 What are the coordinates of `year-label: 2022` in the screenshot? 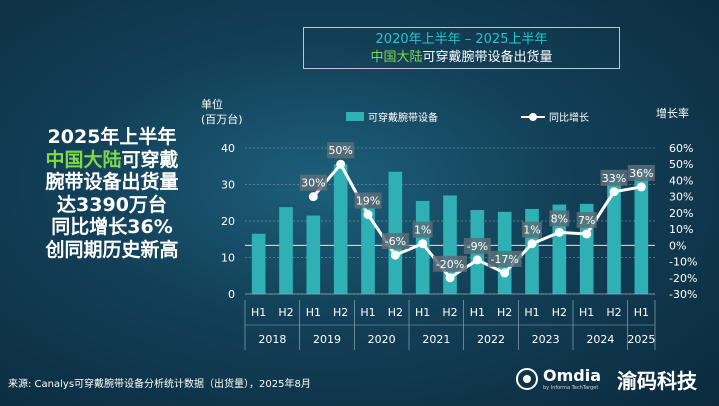 It's located at (491, 339).